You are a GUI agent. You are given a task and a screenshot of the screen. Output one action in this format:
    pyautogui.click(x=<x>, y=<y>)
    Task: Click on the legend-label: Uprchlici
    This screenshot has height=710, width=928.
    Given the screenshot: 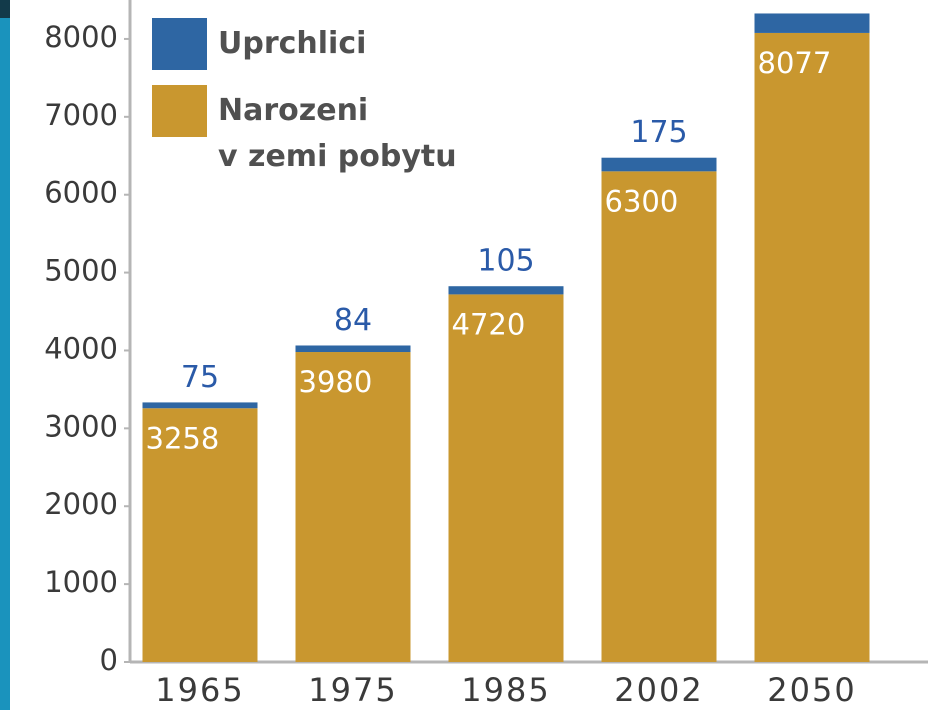 What is the action you would take?
    pyautogui.click(x=292, y=43)
    